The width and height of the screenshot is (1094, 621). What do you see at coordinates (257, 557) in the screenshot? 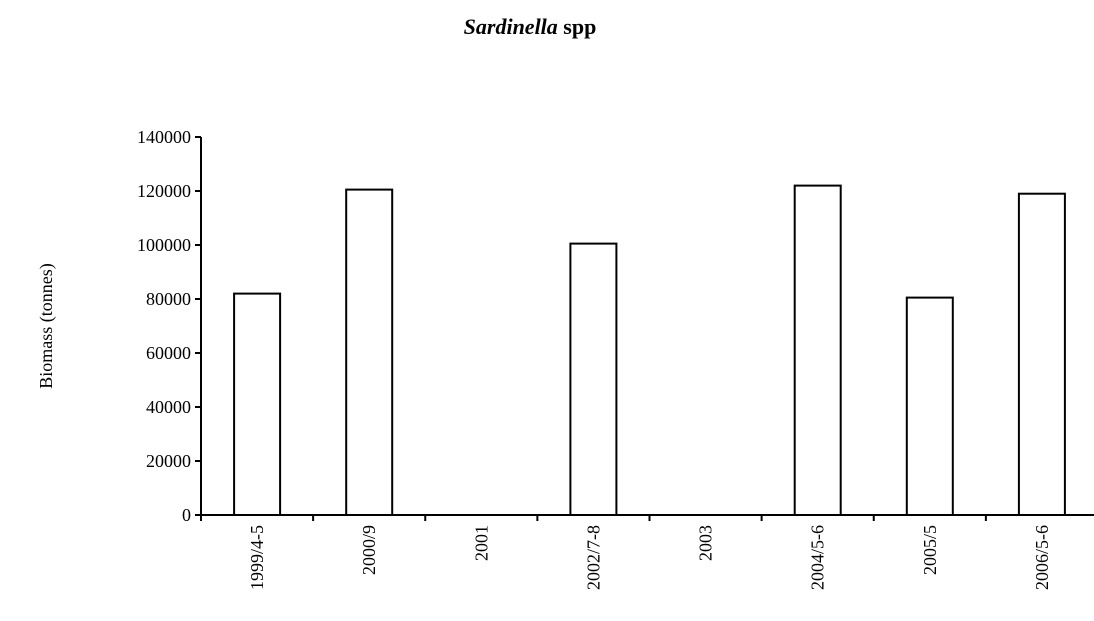
I see `x-tick-label-0: 1999/4-5` at bounding box center [257, 557].